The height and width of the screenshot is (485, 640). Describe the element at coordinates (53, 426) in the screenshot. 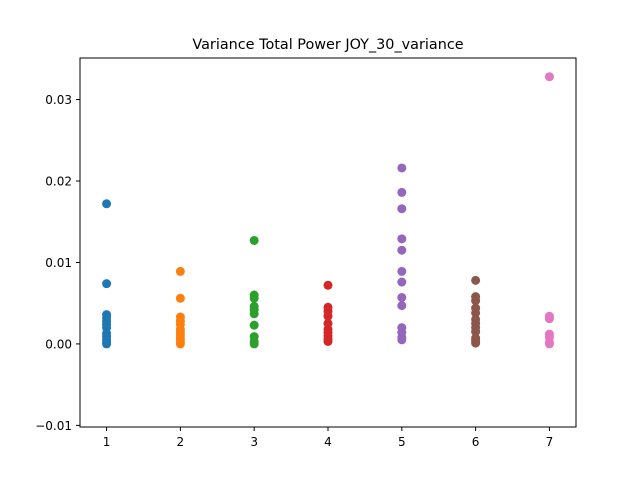

I see `y-tick-label-1: −0.01` at that location.